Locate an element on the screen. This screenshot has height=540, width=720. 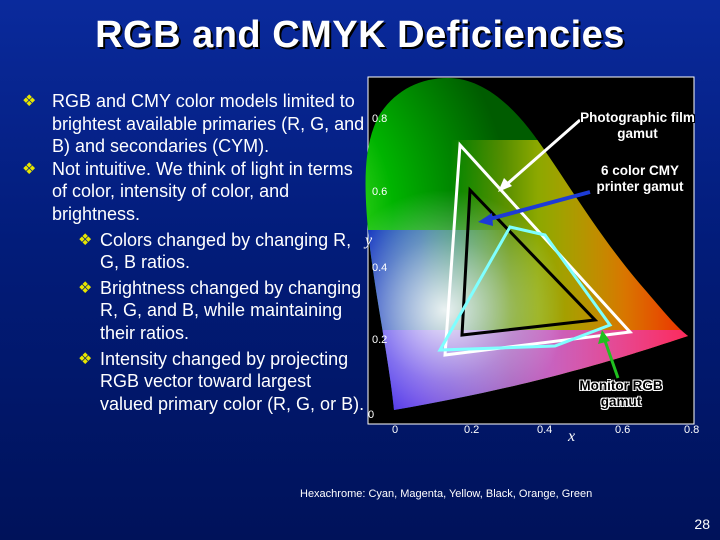
x-tick: 0.8 is located at coordinates (692, 430).